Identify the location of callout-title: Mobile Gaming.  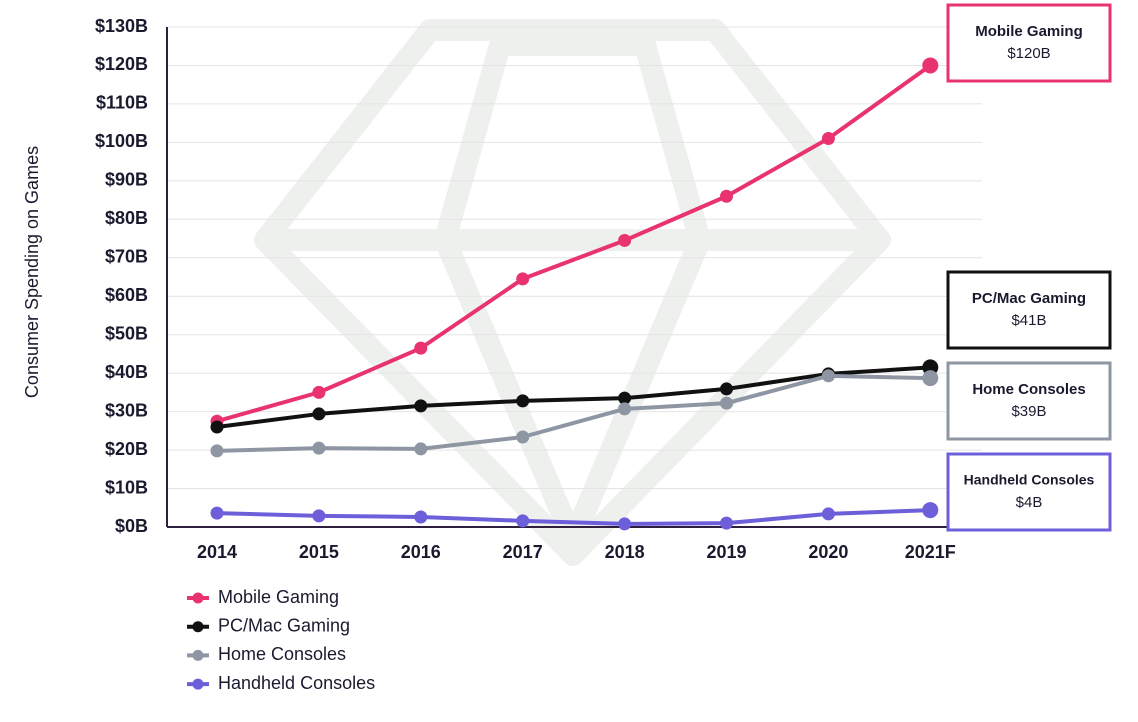
(1029, 31).